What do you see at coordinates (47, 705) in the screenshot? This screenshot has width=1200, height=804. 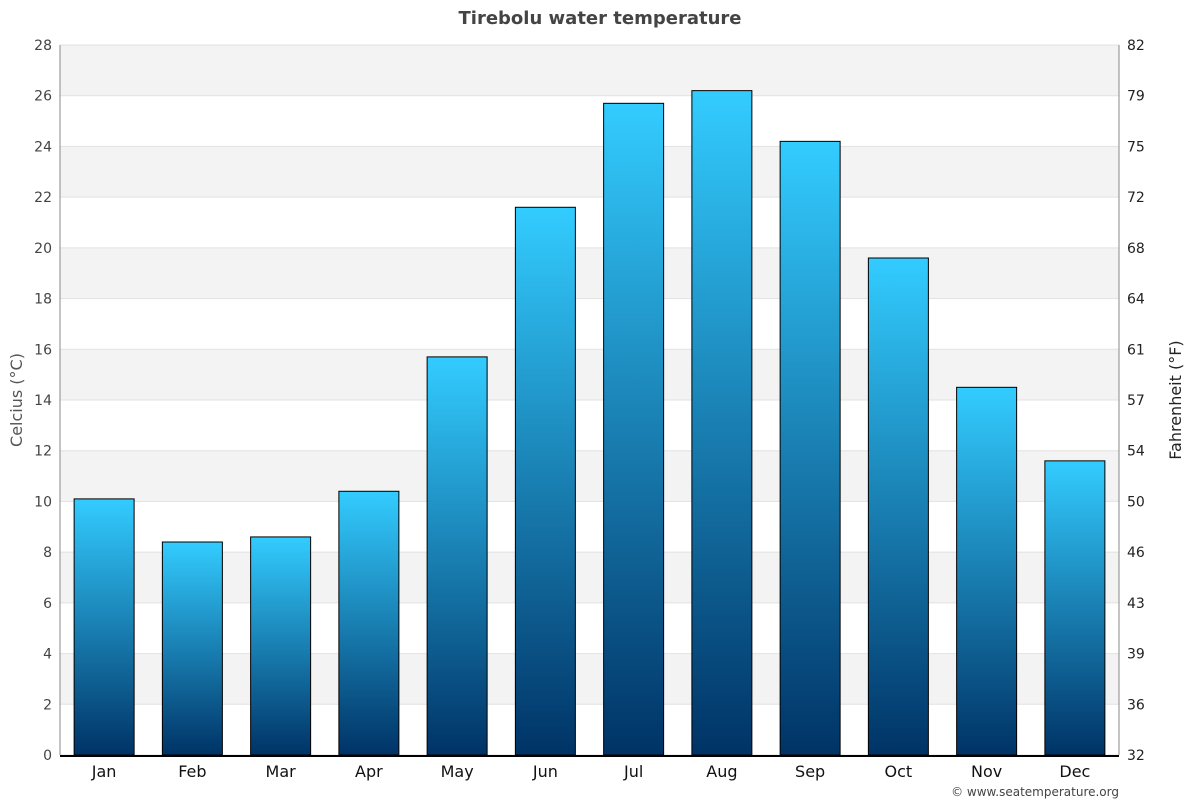 I see `y-tick-label: 2` at bounding box center [47, 705].